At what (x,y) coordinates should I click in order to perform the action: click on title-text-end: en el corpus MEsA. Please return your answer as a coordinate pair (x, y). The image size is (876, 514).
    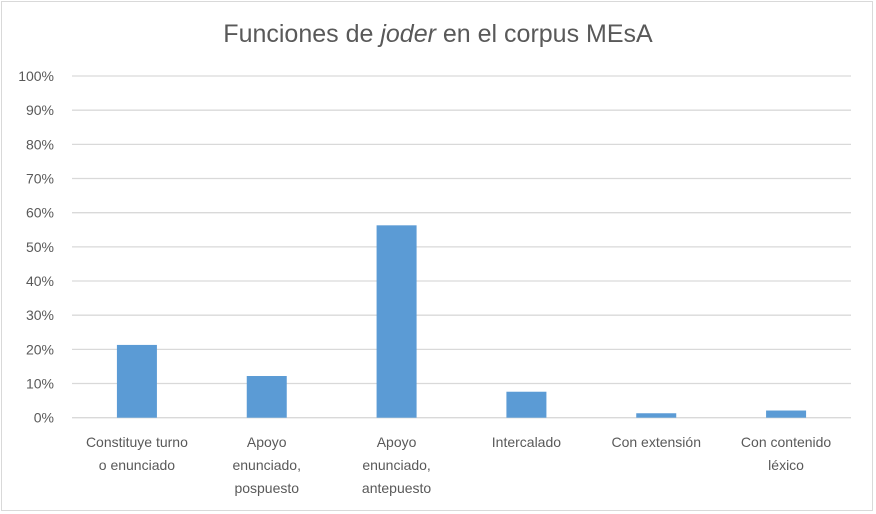
    Looking at the image, I should click on (544, 34).